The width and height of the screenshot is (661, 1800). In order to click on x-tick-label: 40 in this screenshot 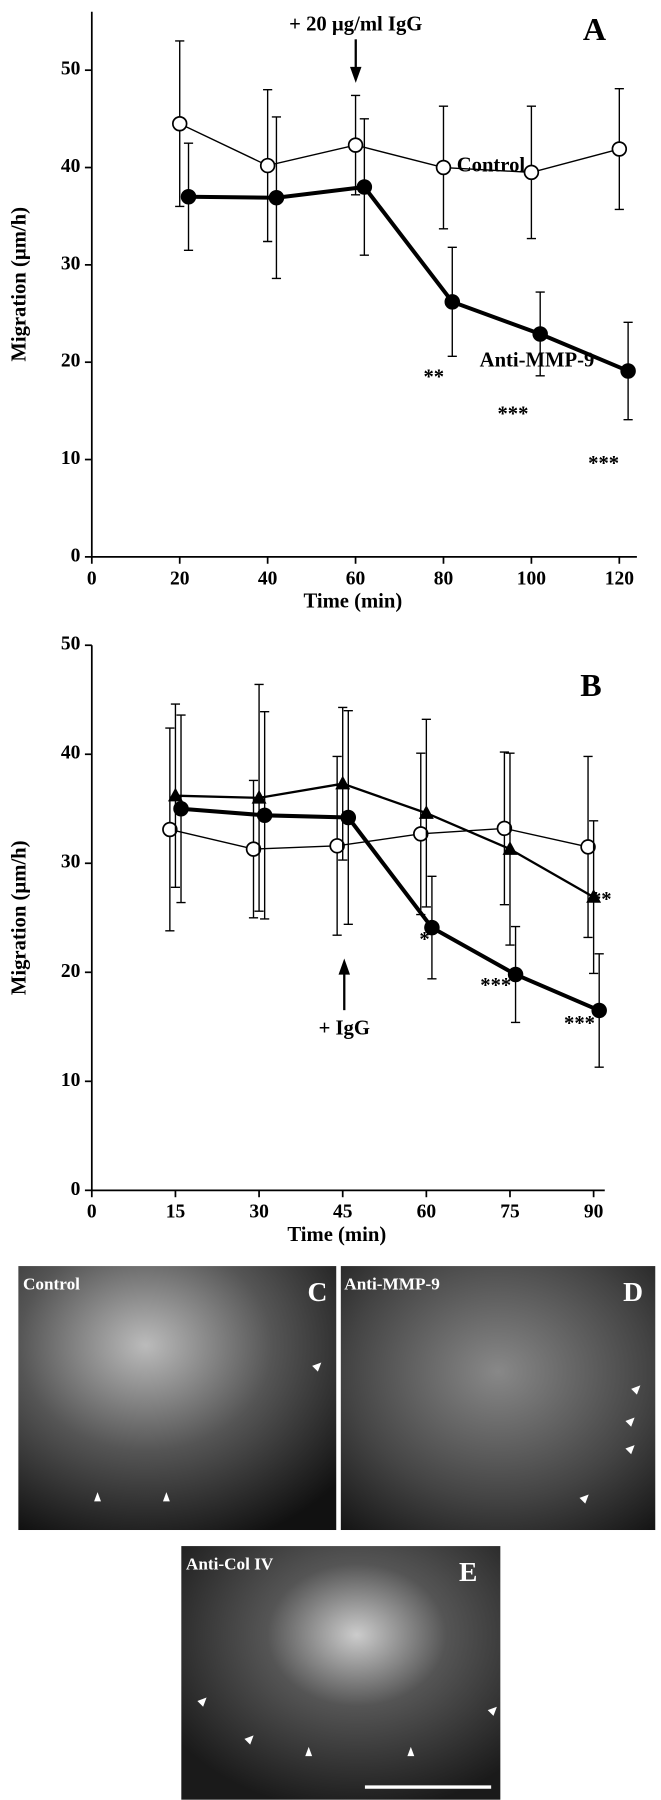, I will do `click(268, 578)`.